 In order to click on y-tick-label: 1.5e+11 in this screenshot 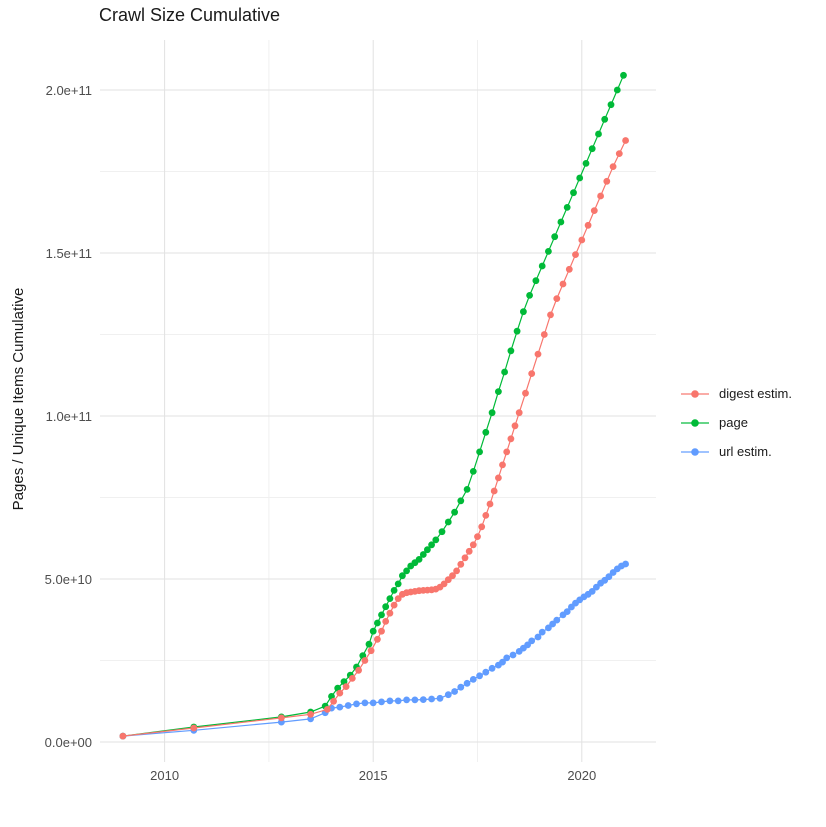, I will do `click(68, 253)`.